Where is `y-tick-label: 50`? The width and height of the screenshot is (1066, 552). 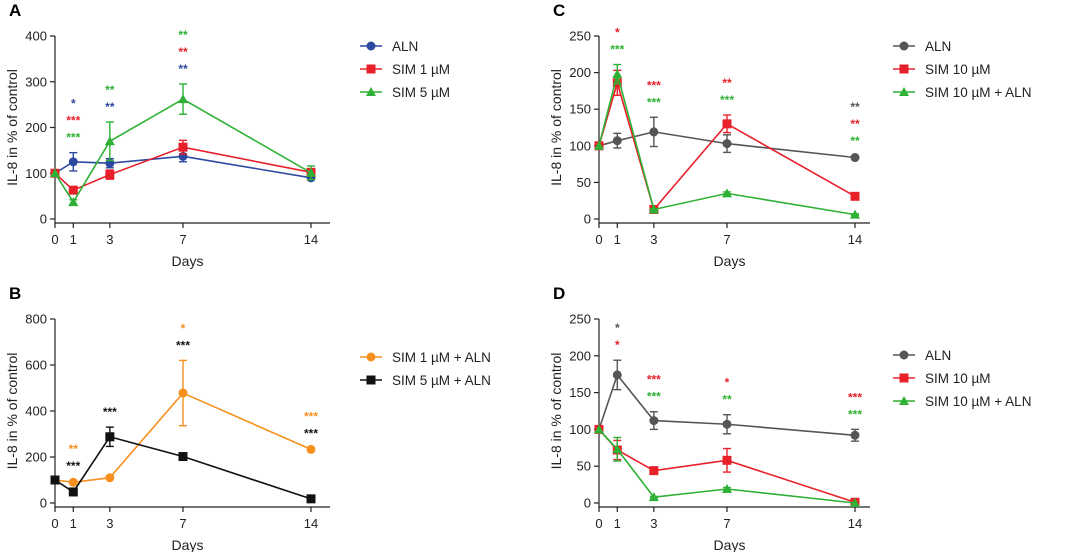 y-tick-label: 50 is located at coordinates (584, 466).